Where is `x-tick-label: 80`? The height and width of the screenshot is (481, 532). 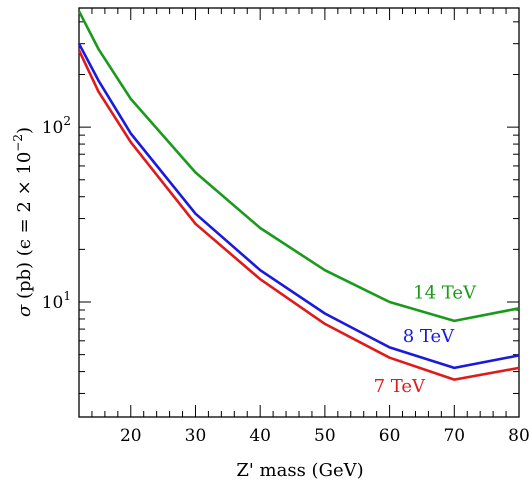 x-tick-label: 80 is located at coordinates (519, 436).